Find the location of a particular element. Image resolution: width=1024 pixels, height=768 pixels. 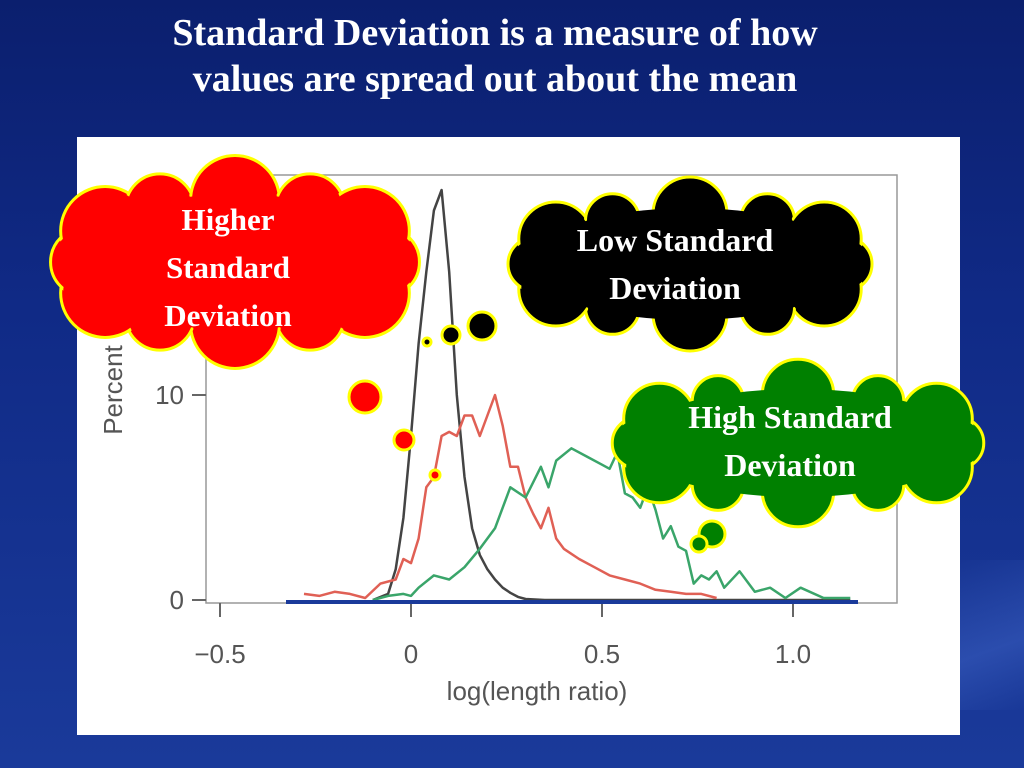

high-sd-cloud is located at coordinates (798, 443).